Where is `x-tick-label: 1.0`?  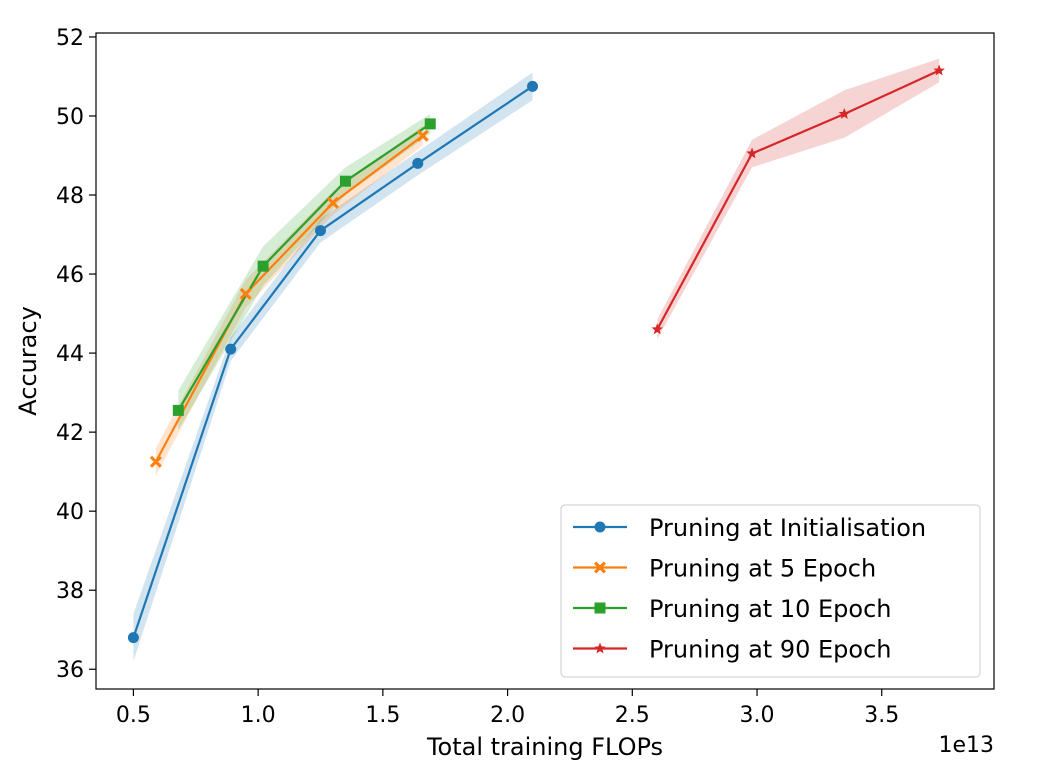 x-tick-label: 1.0 is located at coordinates (258, 715).